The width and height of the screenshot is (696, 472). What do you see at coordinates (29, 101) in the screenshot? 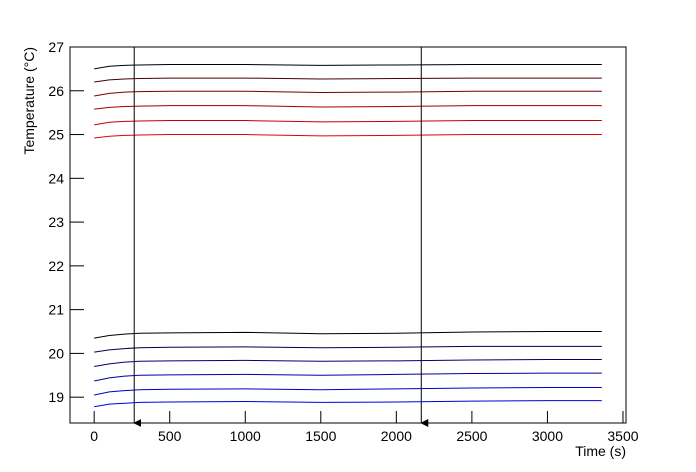
I see `y-axis-label: Temperature (°C)` at bounding box center [29, 101].